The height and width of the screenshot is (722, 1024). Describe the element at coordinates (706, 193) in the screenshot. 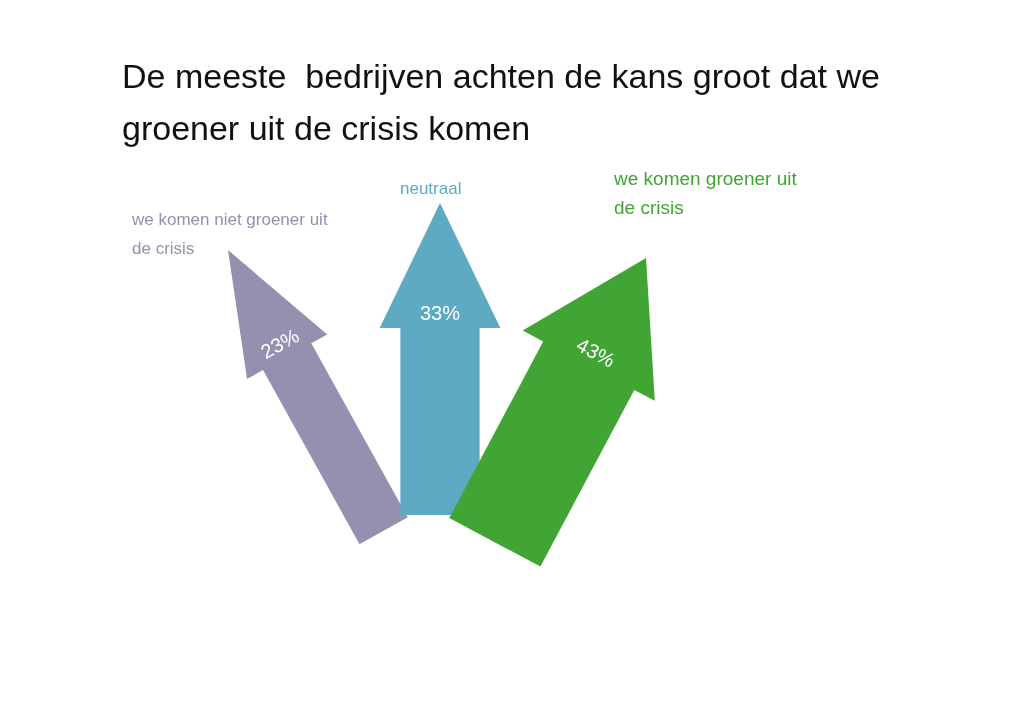

I see `category-label: we komen groener uit de crisis` at that location.